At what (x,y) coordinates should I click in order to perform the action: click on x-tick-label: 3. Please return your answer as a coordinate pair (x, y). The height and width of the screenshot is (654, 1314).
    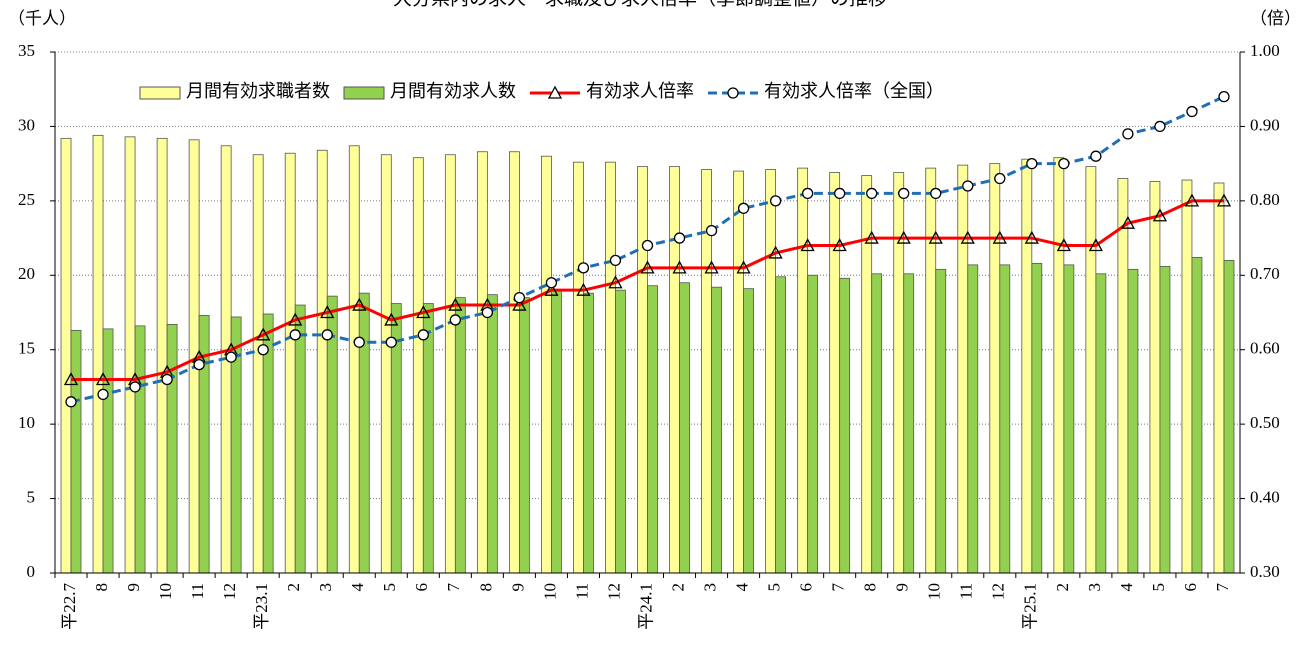
    Looking at the image, I should click on (325, 587).